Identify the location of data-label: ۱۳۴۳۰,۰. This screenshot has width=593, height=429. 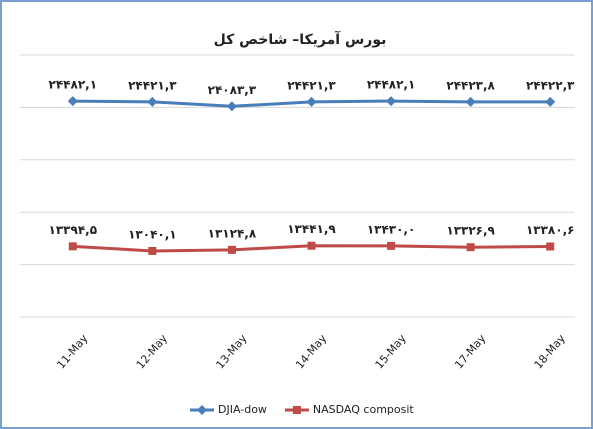
(391, 229).